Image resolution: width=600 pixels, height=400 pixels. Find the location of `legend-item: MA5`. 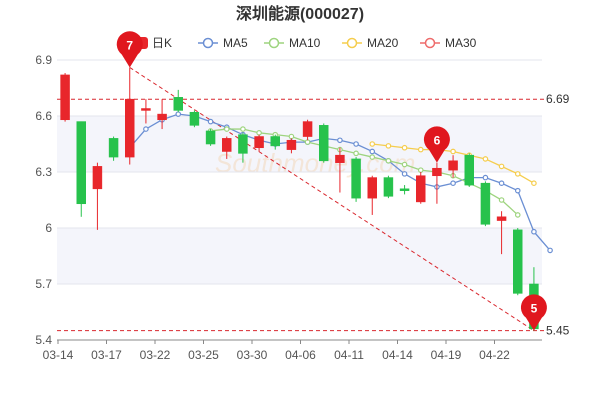

legend-item: MA5 is located at coordinates (223, 43).